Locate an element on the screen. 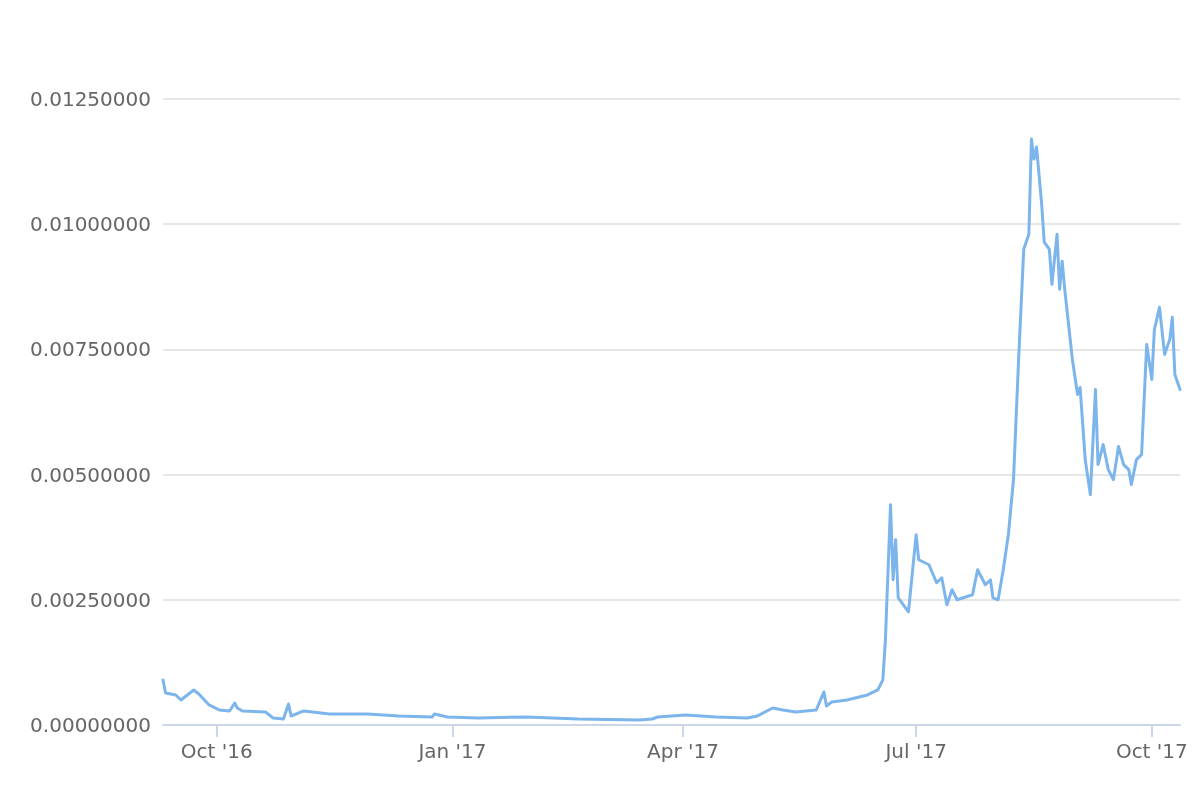 Image resolution: width=1200 pixels, height=800 pixels. y-tick-label: 0.00000000 is located at coordinates (90, 725).